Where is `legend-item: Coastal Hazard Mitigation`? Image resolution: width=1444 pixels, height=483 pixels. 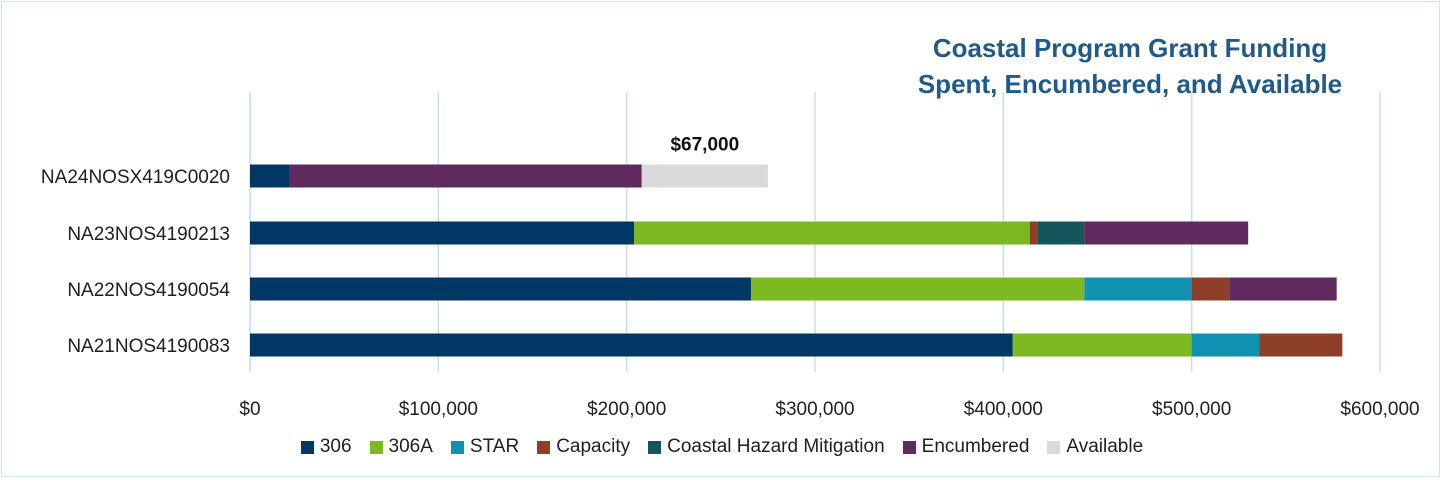
legend-item: Coastal Hazard Mitigation is located at coordinates (766, 447).